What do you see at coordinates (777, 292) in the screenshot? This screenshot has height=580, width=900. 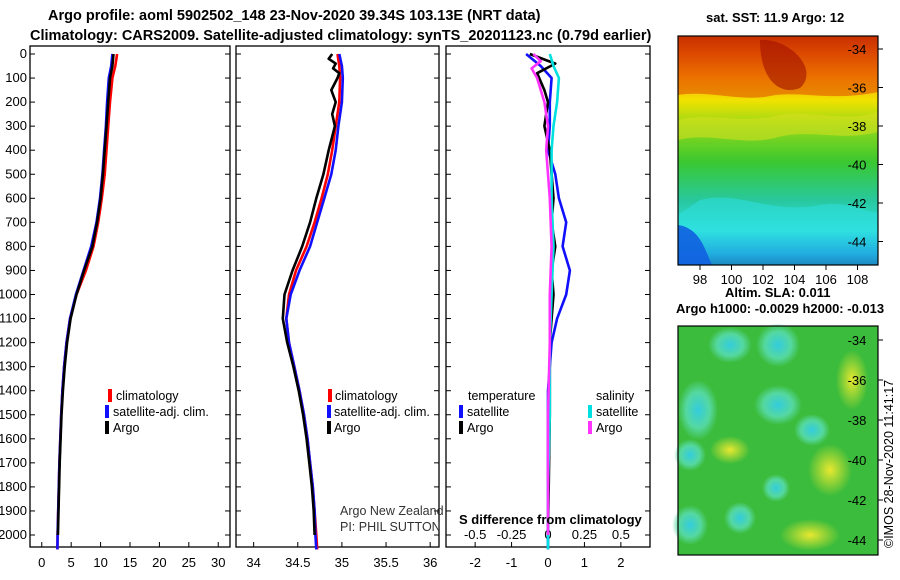 I see `sla-map-title-line1: Altim. SLA: 0.011` at bounding box center [777, 292].